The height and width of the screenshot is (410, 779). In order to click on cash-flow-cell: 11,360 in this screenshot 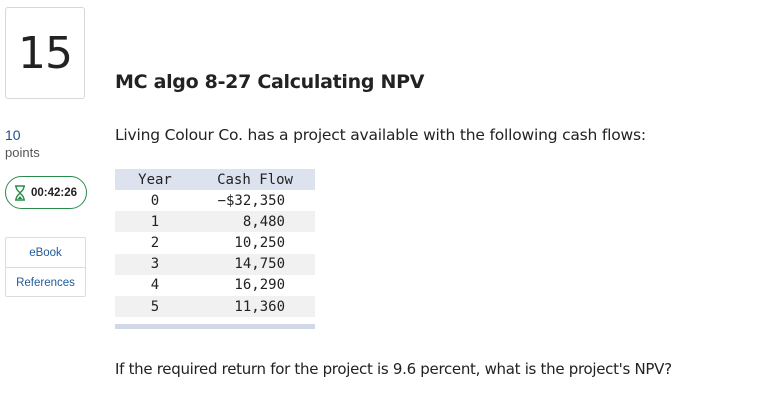, I will do `click(255, 306)`.